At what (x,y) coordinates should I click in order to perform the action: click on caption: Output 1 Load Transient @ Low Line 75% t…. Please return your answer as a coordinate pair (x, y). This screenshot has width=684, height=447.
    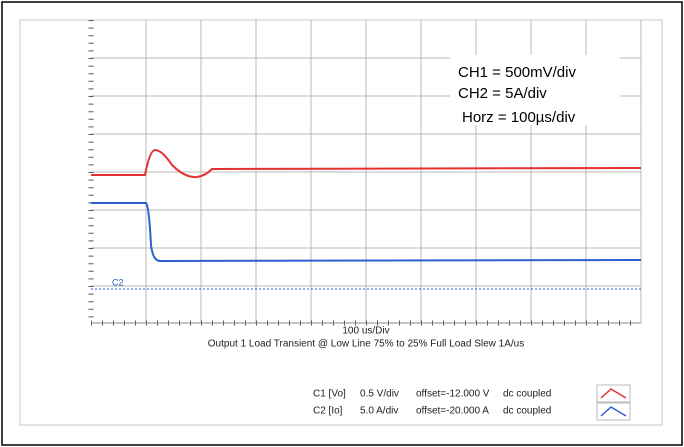
    Looking at the image, I should click on (366, 344).